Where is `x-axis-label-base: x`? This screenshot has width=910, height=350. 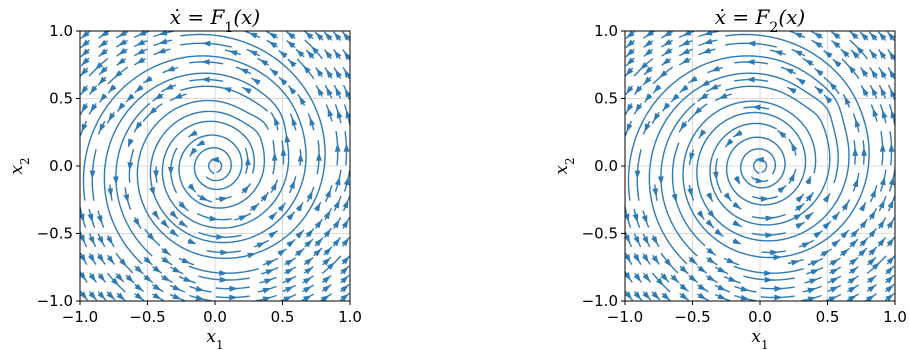
x-axis-label-base: x is located at coordinates (756, 337).